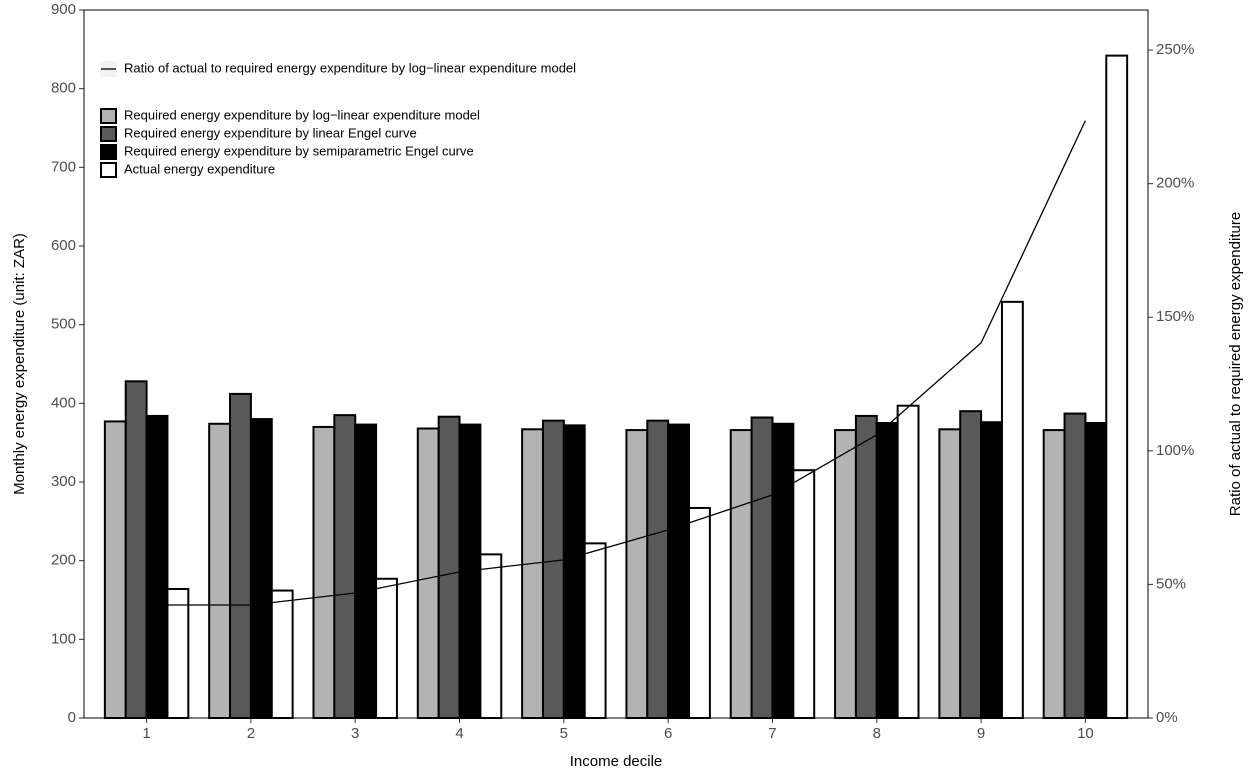 The width and height of the screenshot is (1253, 782). Describe the element at coordinates (63, 245) in the screenshot. I see `y-tick-label: 600` at that location.